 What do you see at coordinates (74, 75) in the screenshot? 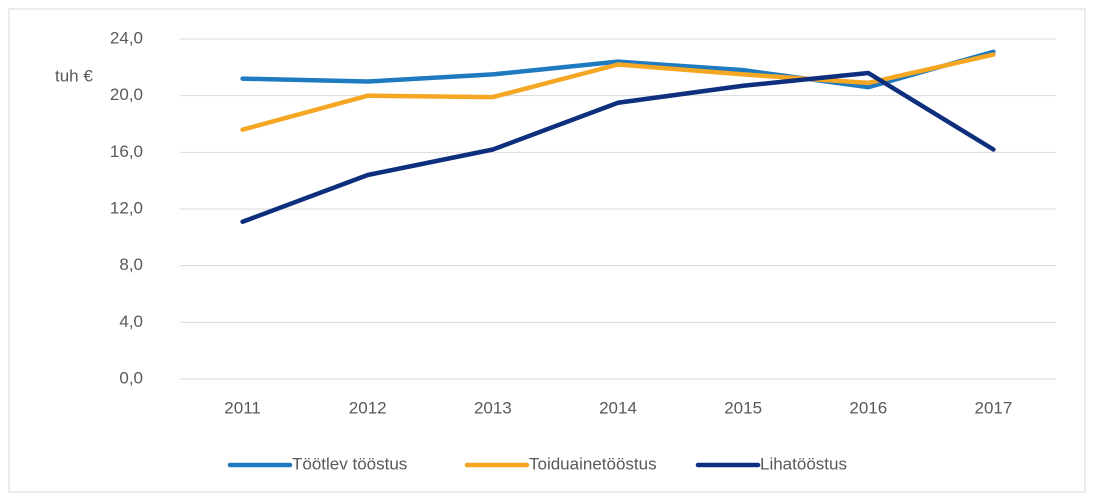
I see `y-axis-label: tuh €` at bounding box center [74, 75].